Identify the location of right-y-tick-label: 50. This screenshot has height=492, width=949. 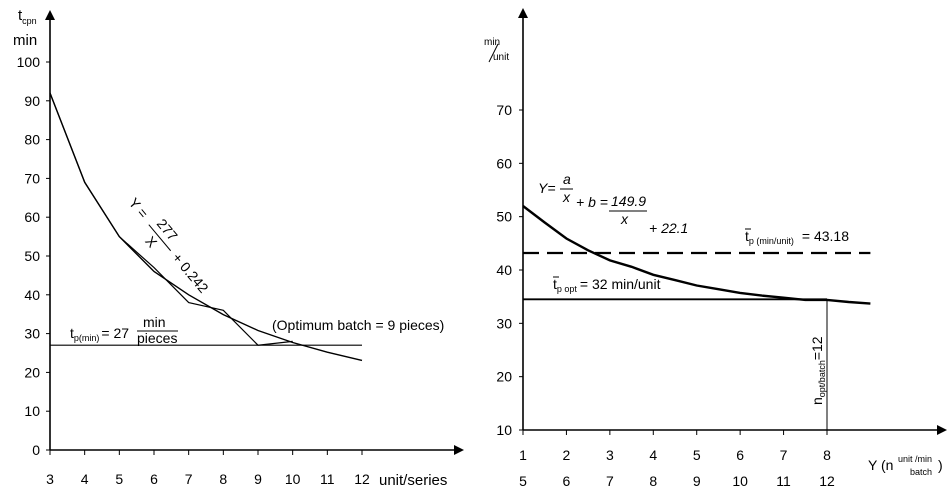
(504, 217).